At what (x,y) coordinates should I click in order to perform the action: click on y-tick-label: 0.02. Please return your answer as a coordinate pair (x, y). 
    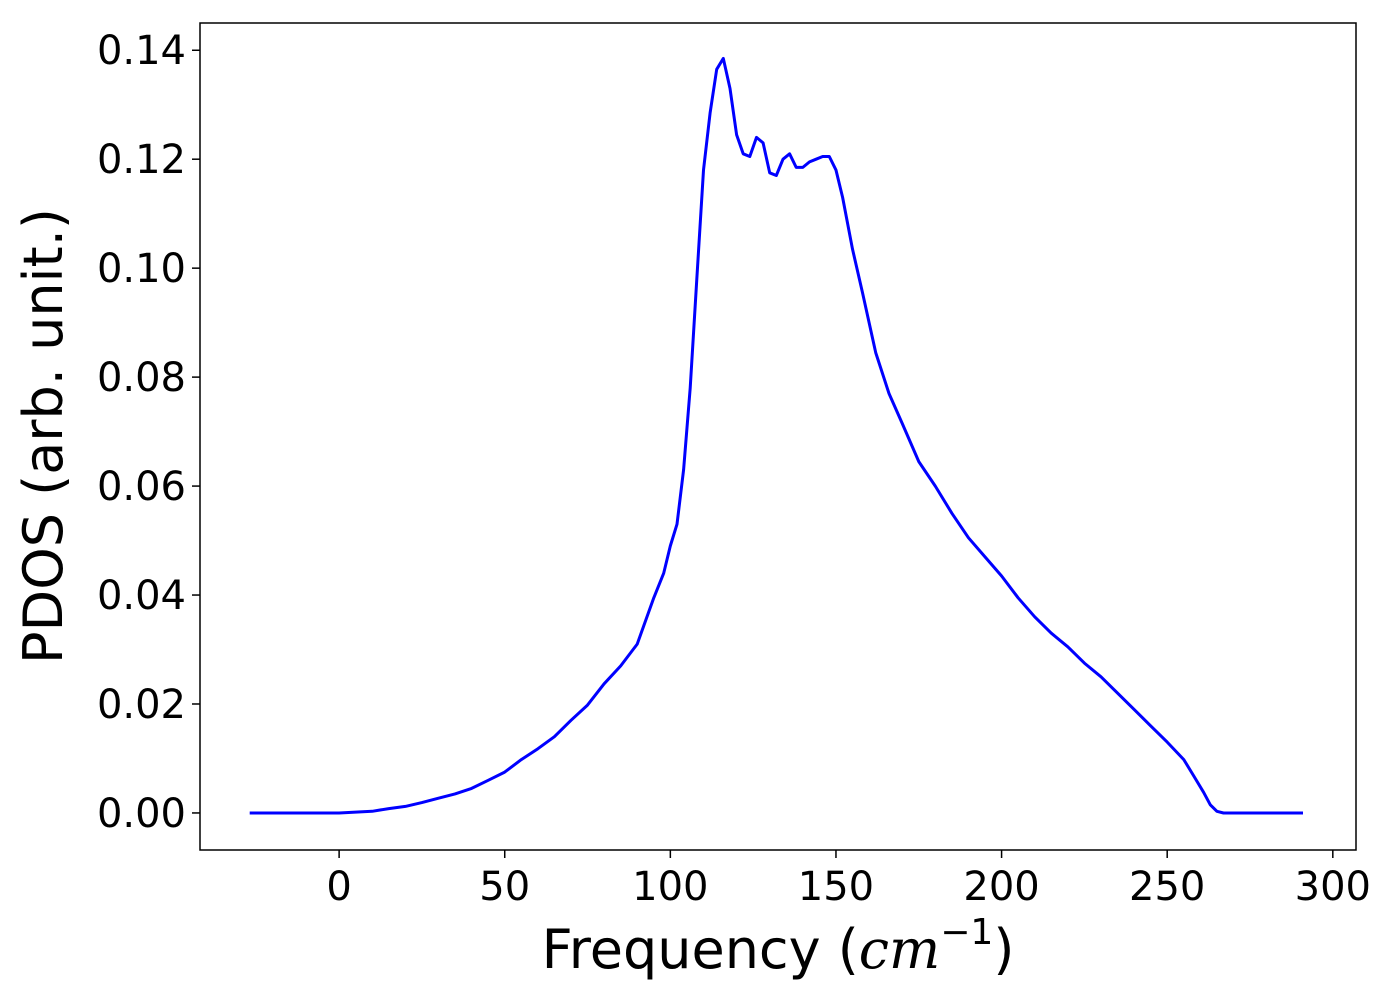
    Looking at the image, I should click on (141, 705).